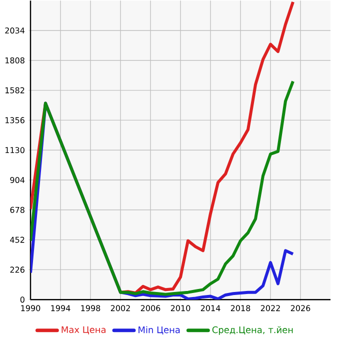 This screenshot has width=345, height=339. What do you see at coordinates (159, 330) in the screenshot?
I see `legend-label: Min Цена` at bounding box center [159, 330].